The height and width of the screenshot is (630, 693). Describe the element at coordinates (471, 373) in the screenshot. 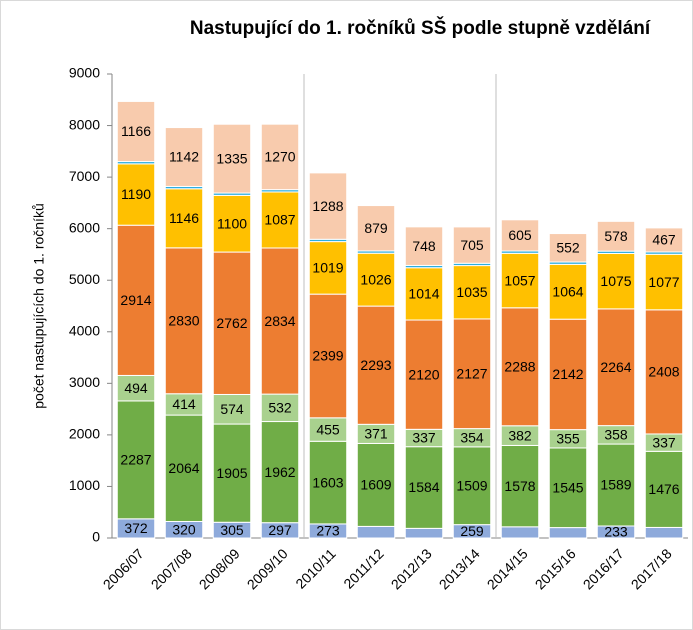

I see `data-label: 2127` at that location.